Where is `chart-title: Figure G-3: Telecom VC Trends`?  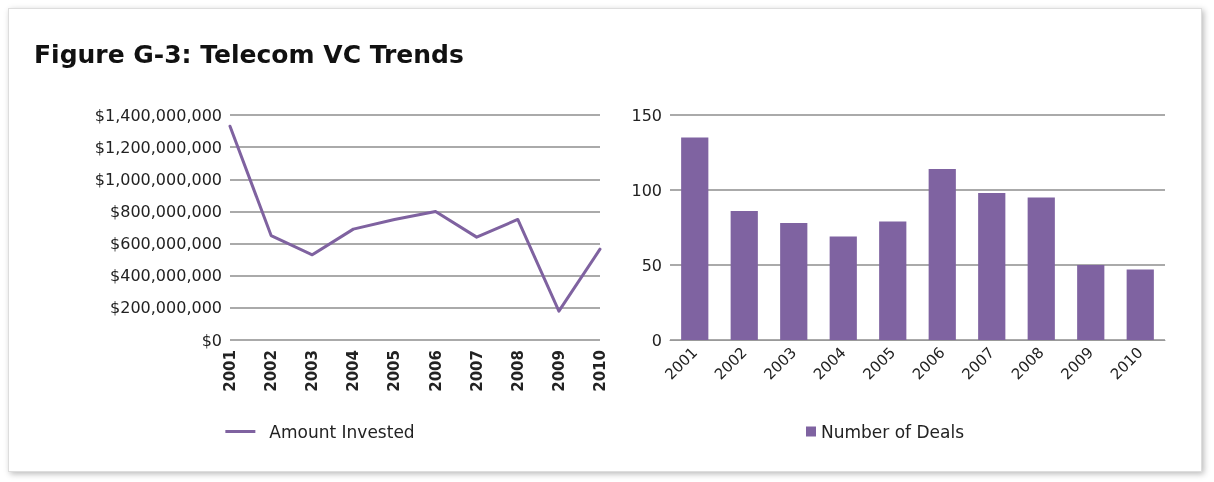
chart-title: Figure G-3: Telecom VC Trends is located at coordinates (249, 54).